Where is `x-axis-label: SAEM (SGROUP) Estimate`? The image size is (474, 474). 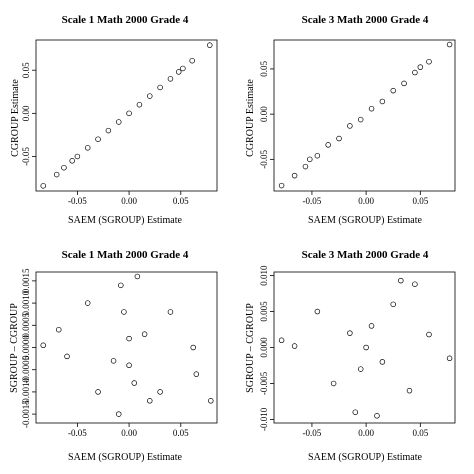
x-axis-label: SAEM (SGROUP) Estimate is located at coordinates (125, 457).